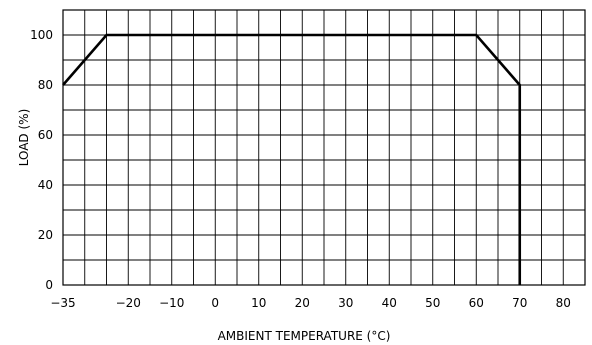 This screenshot has height=345, width=592. I want to click on x-tick-label: 80, so click(563, 303).